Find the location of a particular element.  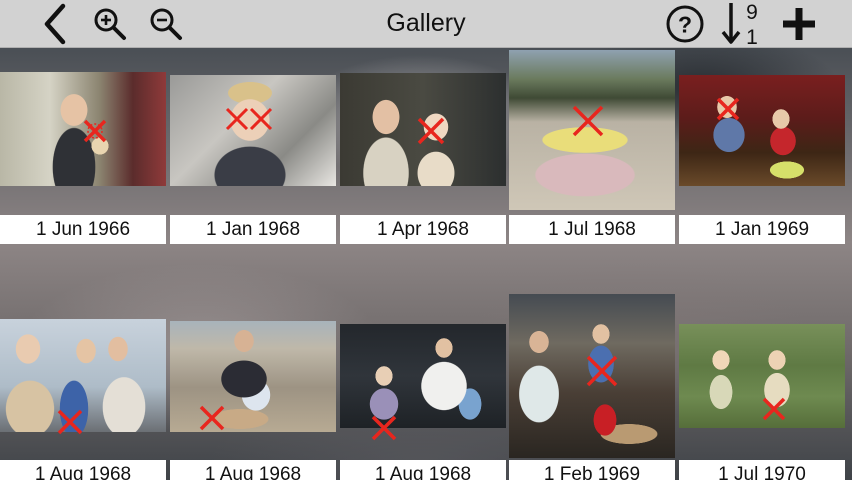

photo-card: 1 Jun 1966 is located at coordinates (83, 148).